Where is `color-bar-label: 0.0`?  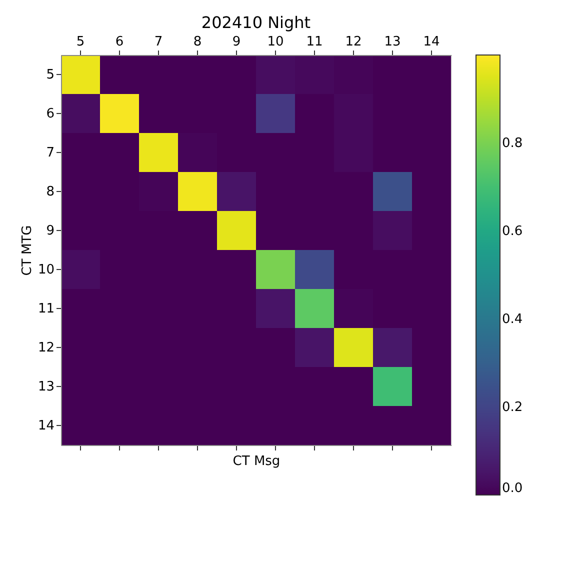 color-bar-label: 0.0 is located at coordinates (512, 488).